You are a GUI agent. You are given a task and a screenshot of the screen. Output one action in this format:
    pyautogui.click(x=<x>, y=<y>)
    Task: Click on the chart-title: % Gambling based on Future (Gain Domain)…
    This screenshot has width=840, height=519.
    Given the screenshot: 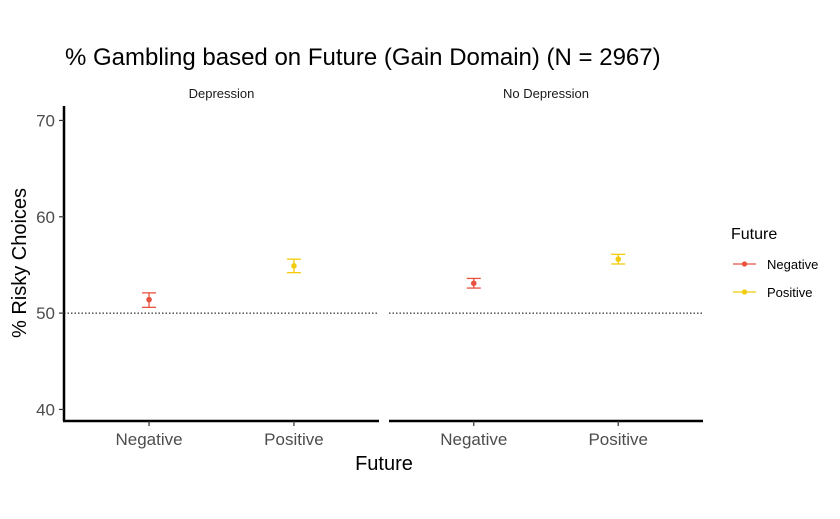 What is the action you would take?
    pyautogui.click(x=363, y=57)
    